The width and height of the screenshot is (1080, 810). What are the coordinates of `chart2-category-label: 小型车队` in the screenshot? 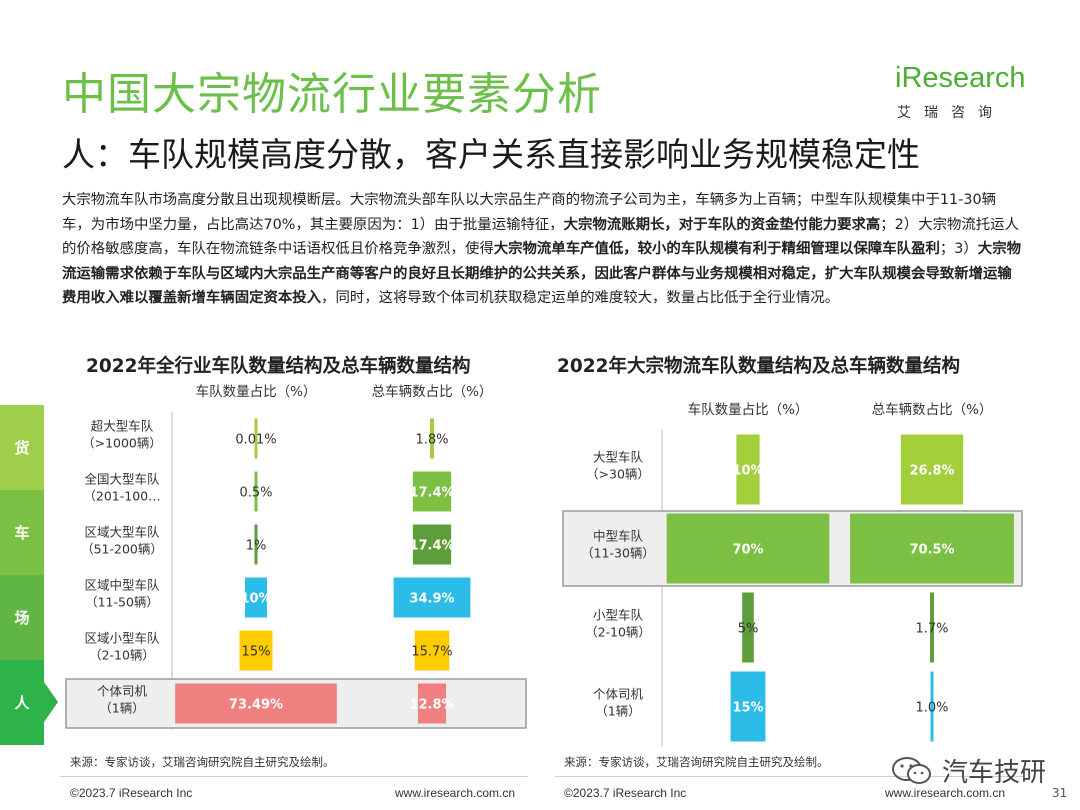 It's located at (618, 615).